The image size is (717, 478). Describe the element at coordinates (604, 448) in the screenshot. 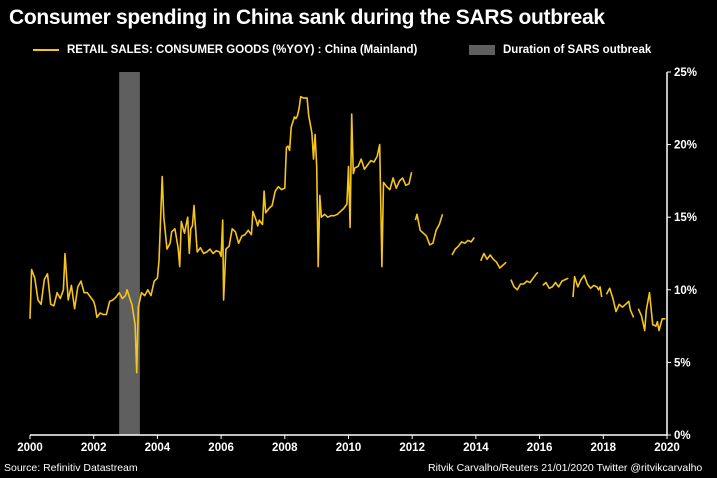

I see `x-tick-label: 2018` at that location.